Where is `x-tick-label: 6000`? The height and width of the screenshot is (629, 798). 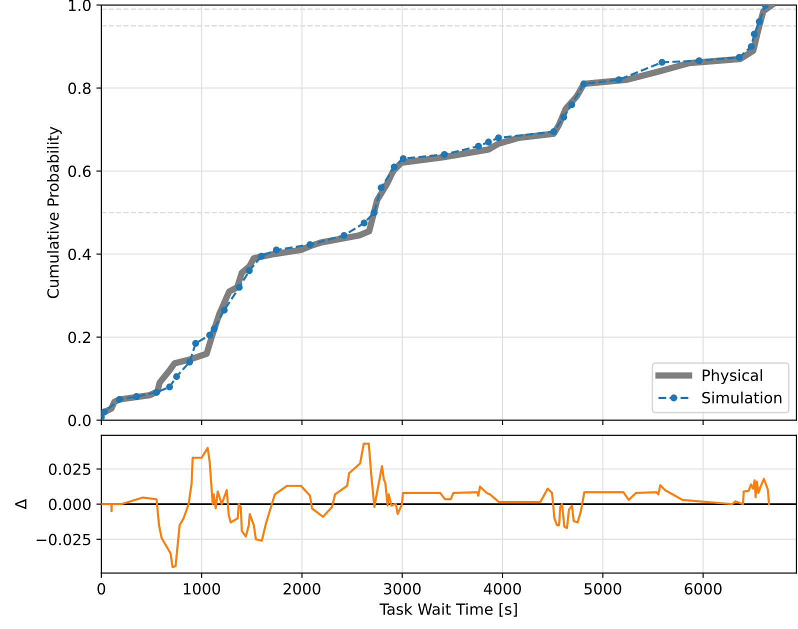 x-tick-label: 6000 is located at coordinates (703, 589).